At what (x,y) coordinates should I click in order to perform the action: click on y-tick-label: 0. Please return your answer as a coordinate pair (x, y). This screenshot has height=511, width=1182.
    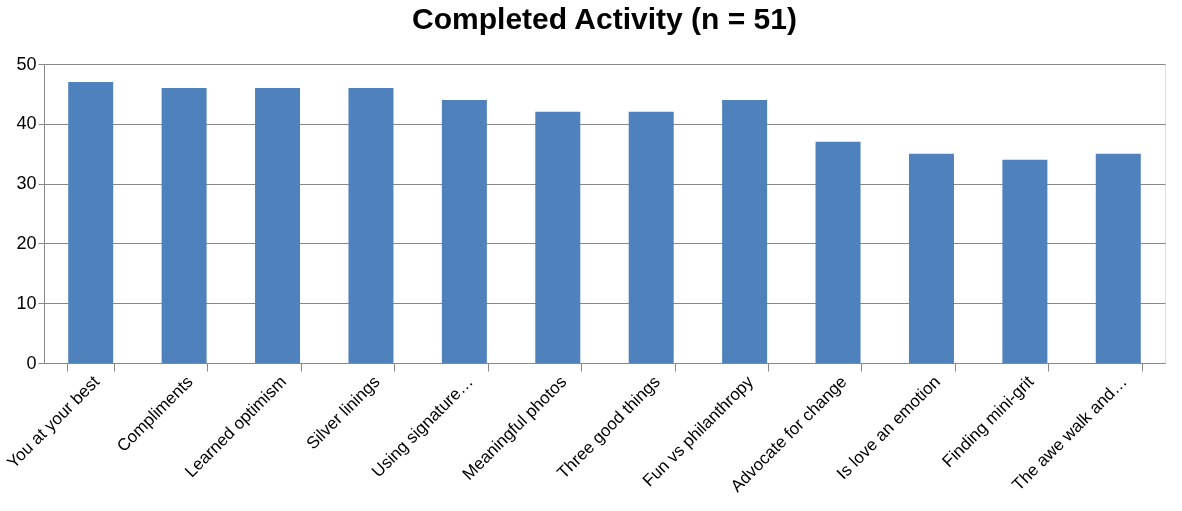
    Looking at the image, I should click on (31, 362).